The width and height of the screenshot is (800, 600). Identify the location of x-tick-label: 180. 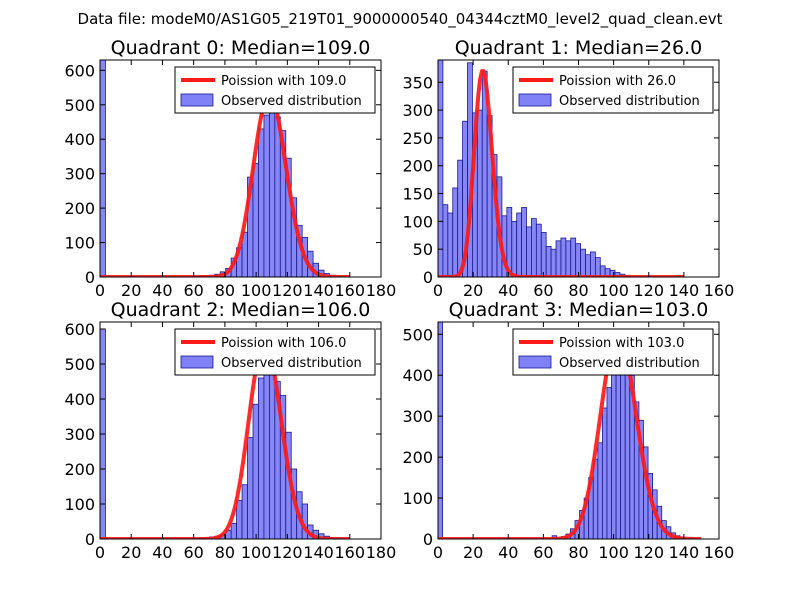
(381, 290).